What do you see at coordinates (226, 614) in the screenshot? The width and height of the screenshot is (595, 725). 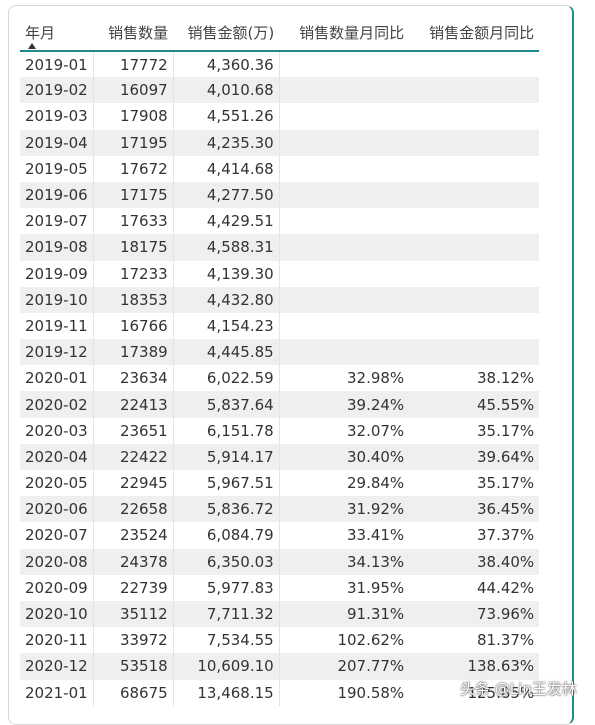 I see `table-cell: 7,711.32` at bounding box center [226, 614].